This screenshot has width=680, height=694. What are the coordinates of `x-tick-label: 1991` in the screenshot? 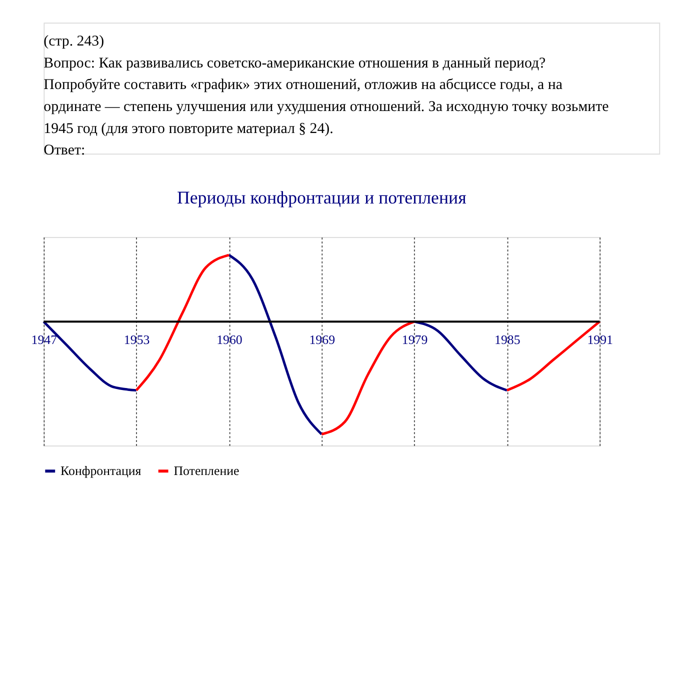 It's located at (600, 339).